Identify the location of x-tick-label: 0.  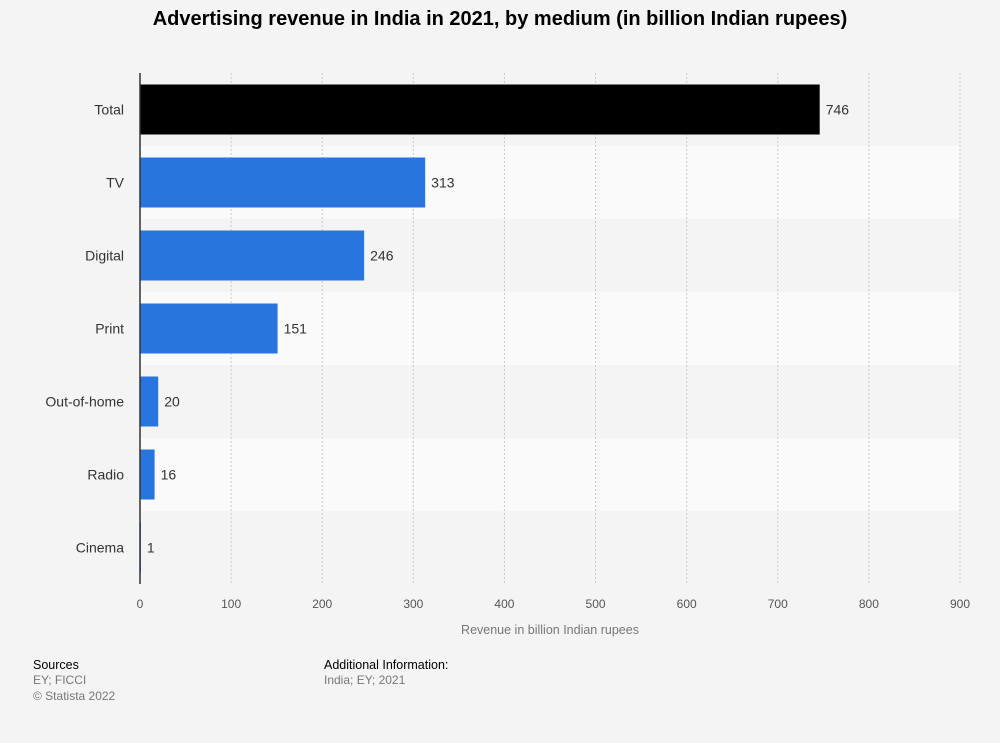
(140, 604).